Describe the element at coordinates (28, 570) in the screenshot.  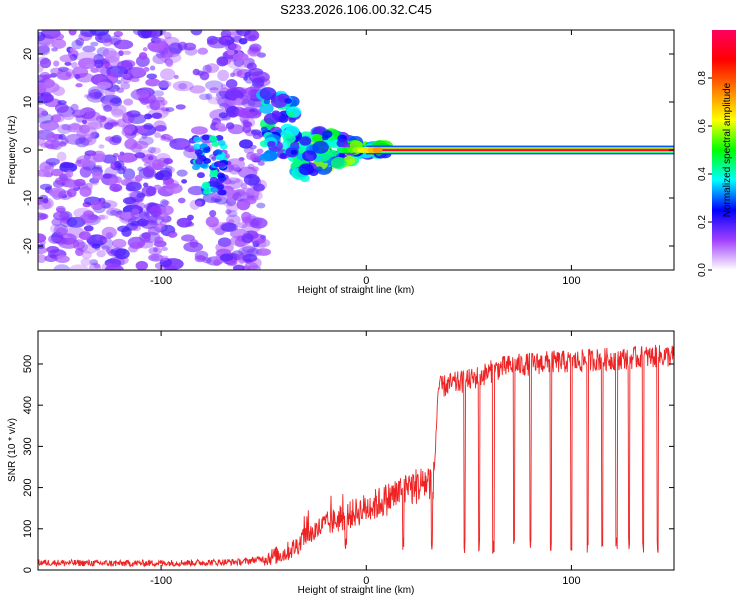
I see `snr-ytick-label: 0` at that location.